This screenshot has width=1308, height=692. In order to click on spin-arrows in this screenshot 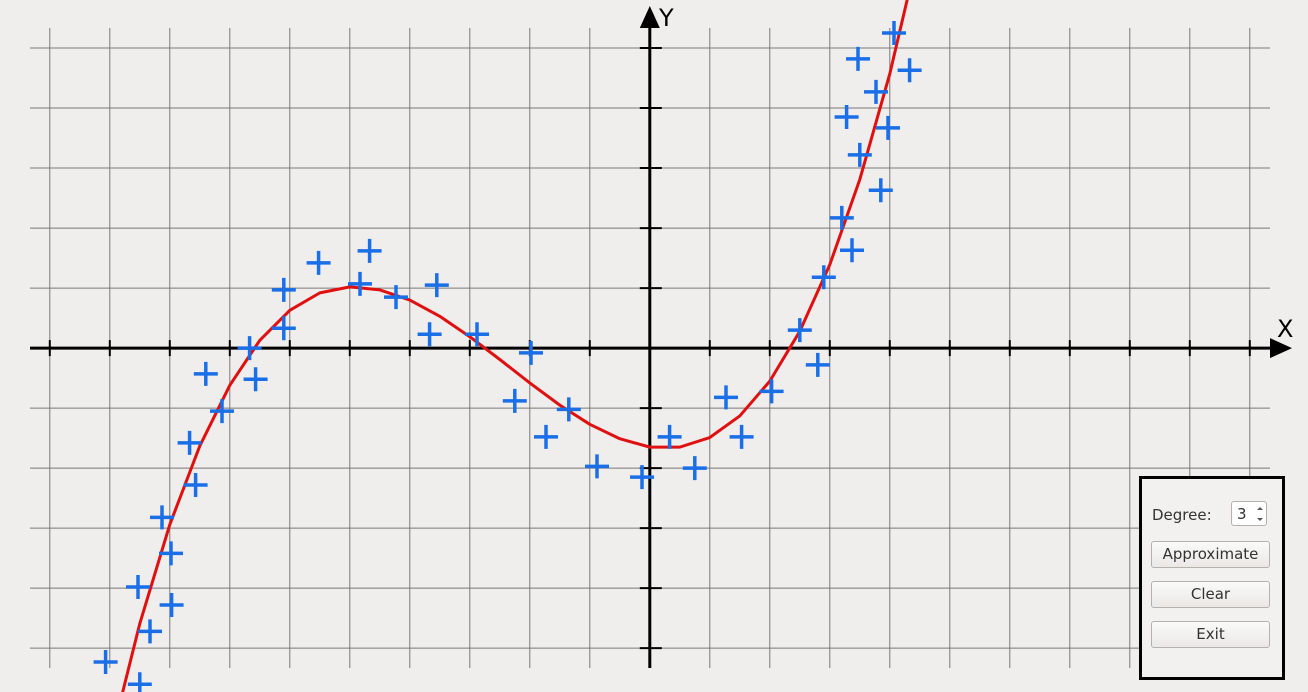, I will do `click(1260, 514)`.